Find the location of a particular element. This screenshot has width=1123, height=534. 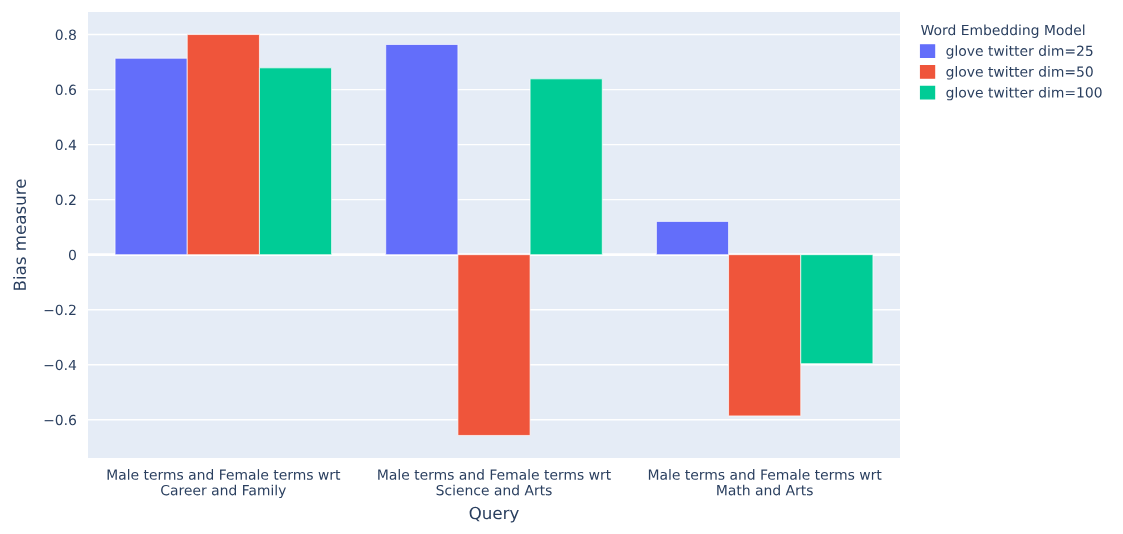

x-tick-label: Male terms and Female terms wrt Career and Family is located at coordinates (224, 484).